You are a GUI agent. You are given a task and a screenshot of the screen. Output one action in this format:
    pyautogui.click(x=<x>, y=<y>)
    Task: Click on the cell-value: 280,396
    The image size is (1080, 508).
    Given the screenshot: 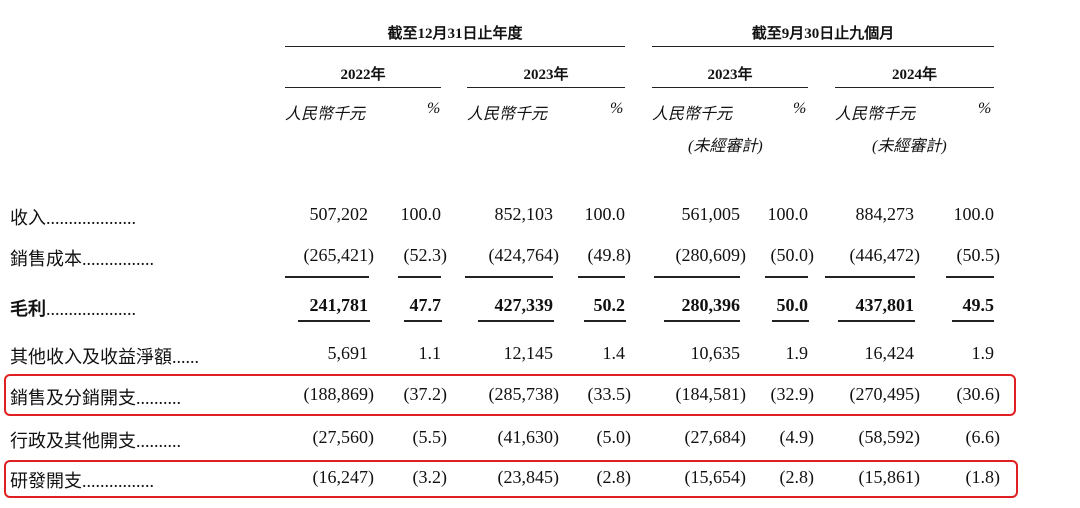 What is the action you would take?
    pyautogui.click(x=711, y=305)
    